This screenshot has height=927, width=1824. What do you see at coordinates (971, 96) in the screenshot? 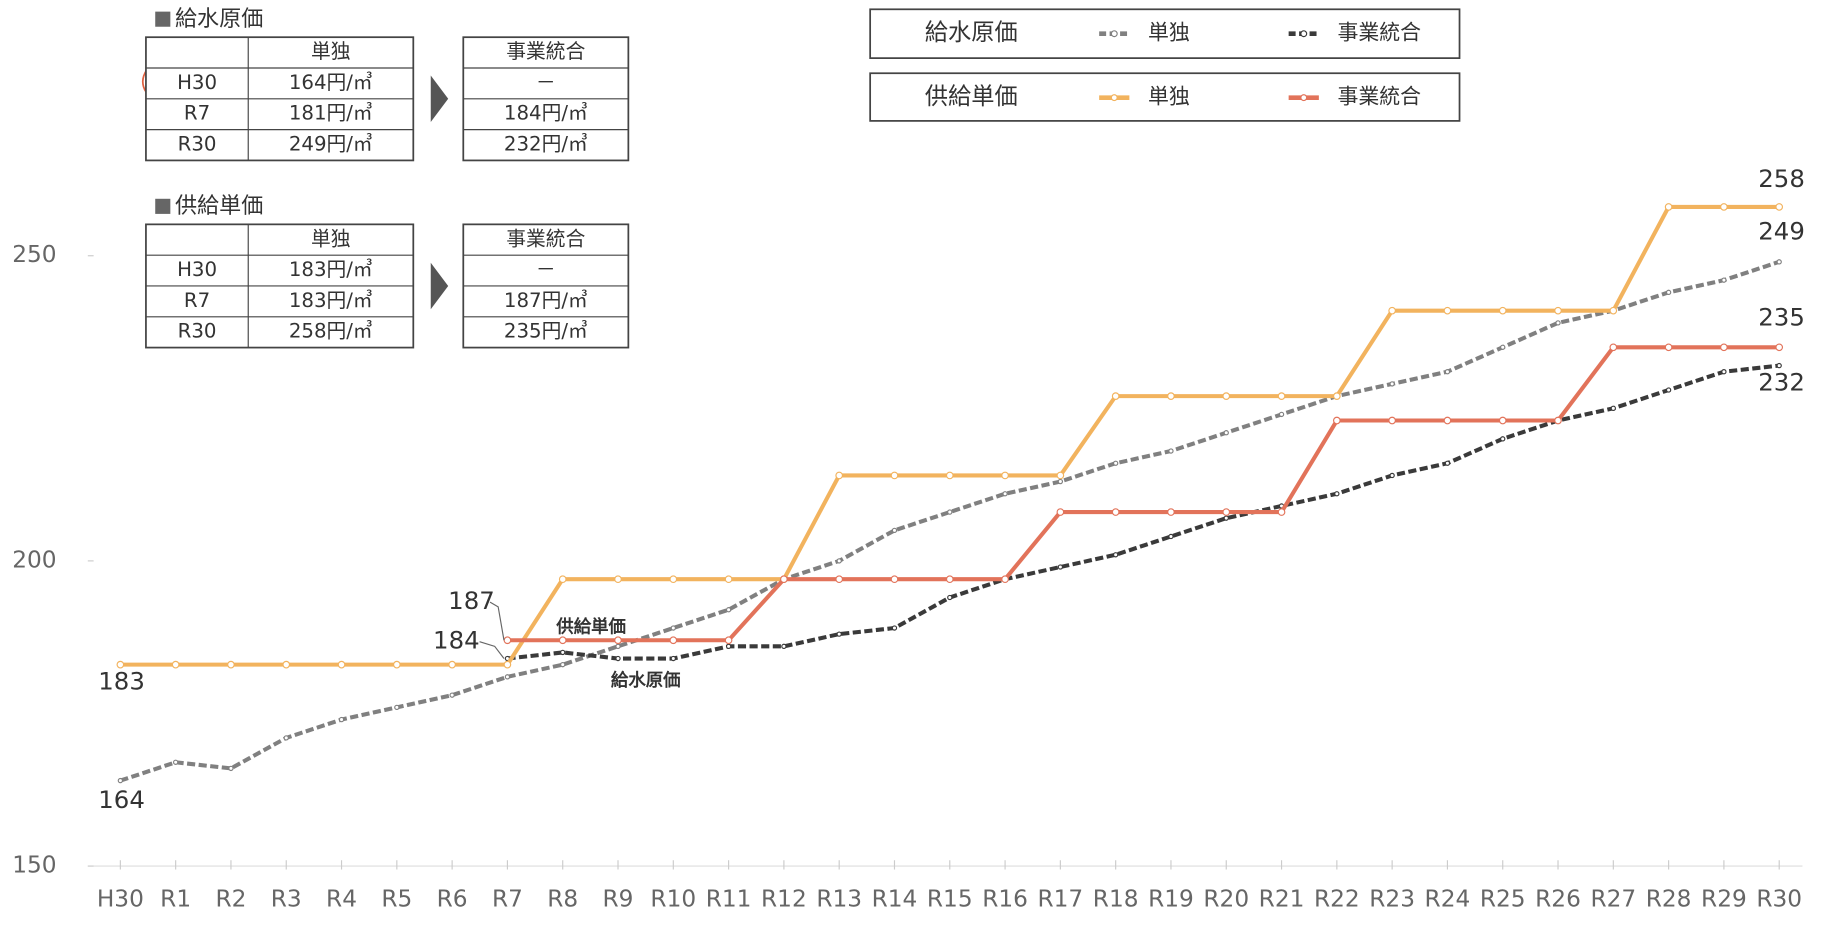
I see `legend-group: 供給単価` at bounding box center [971, 96].